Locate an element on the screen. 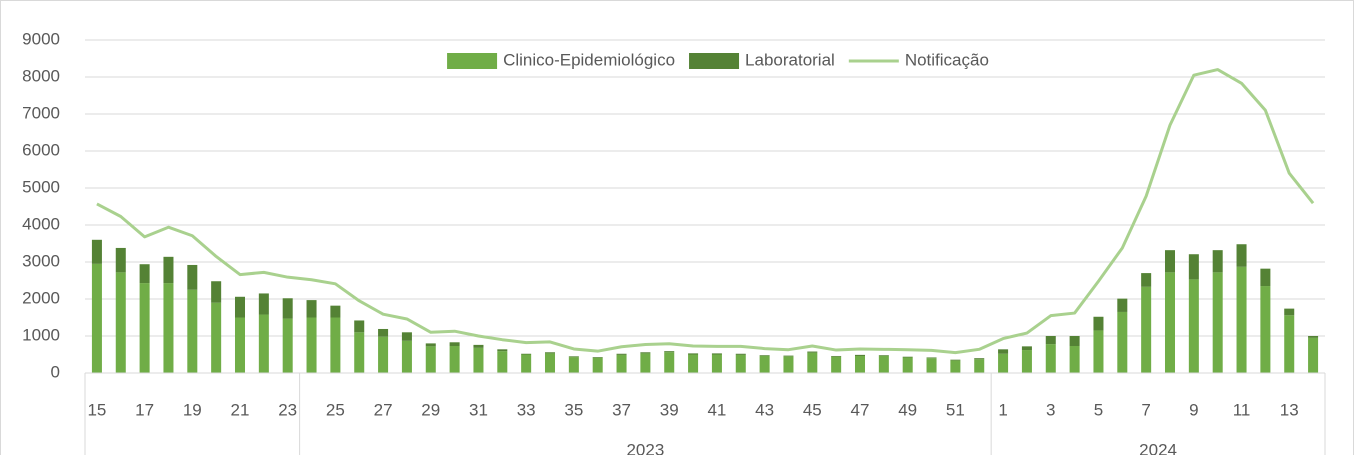 This screenshot has height=455, width=1354. x-tick-label: 13 is located at coordinates (1289, 409).